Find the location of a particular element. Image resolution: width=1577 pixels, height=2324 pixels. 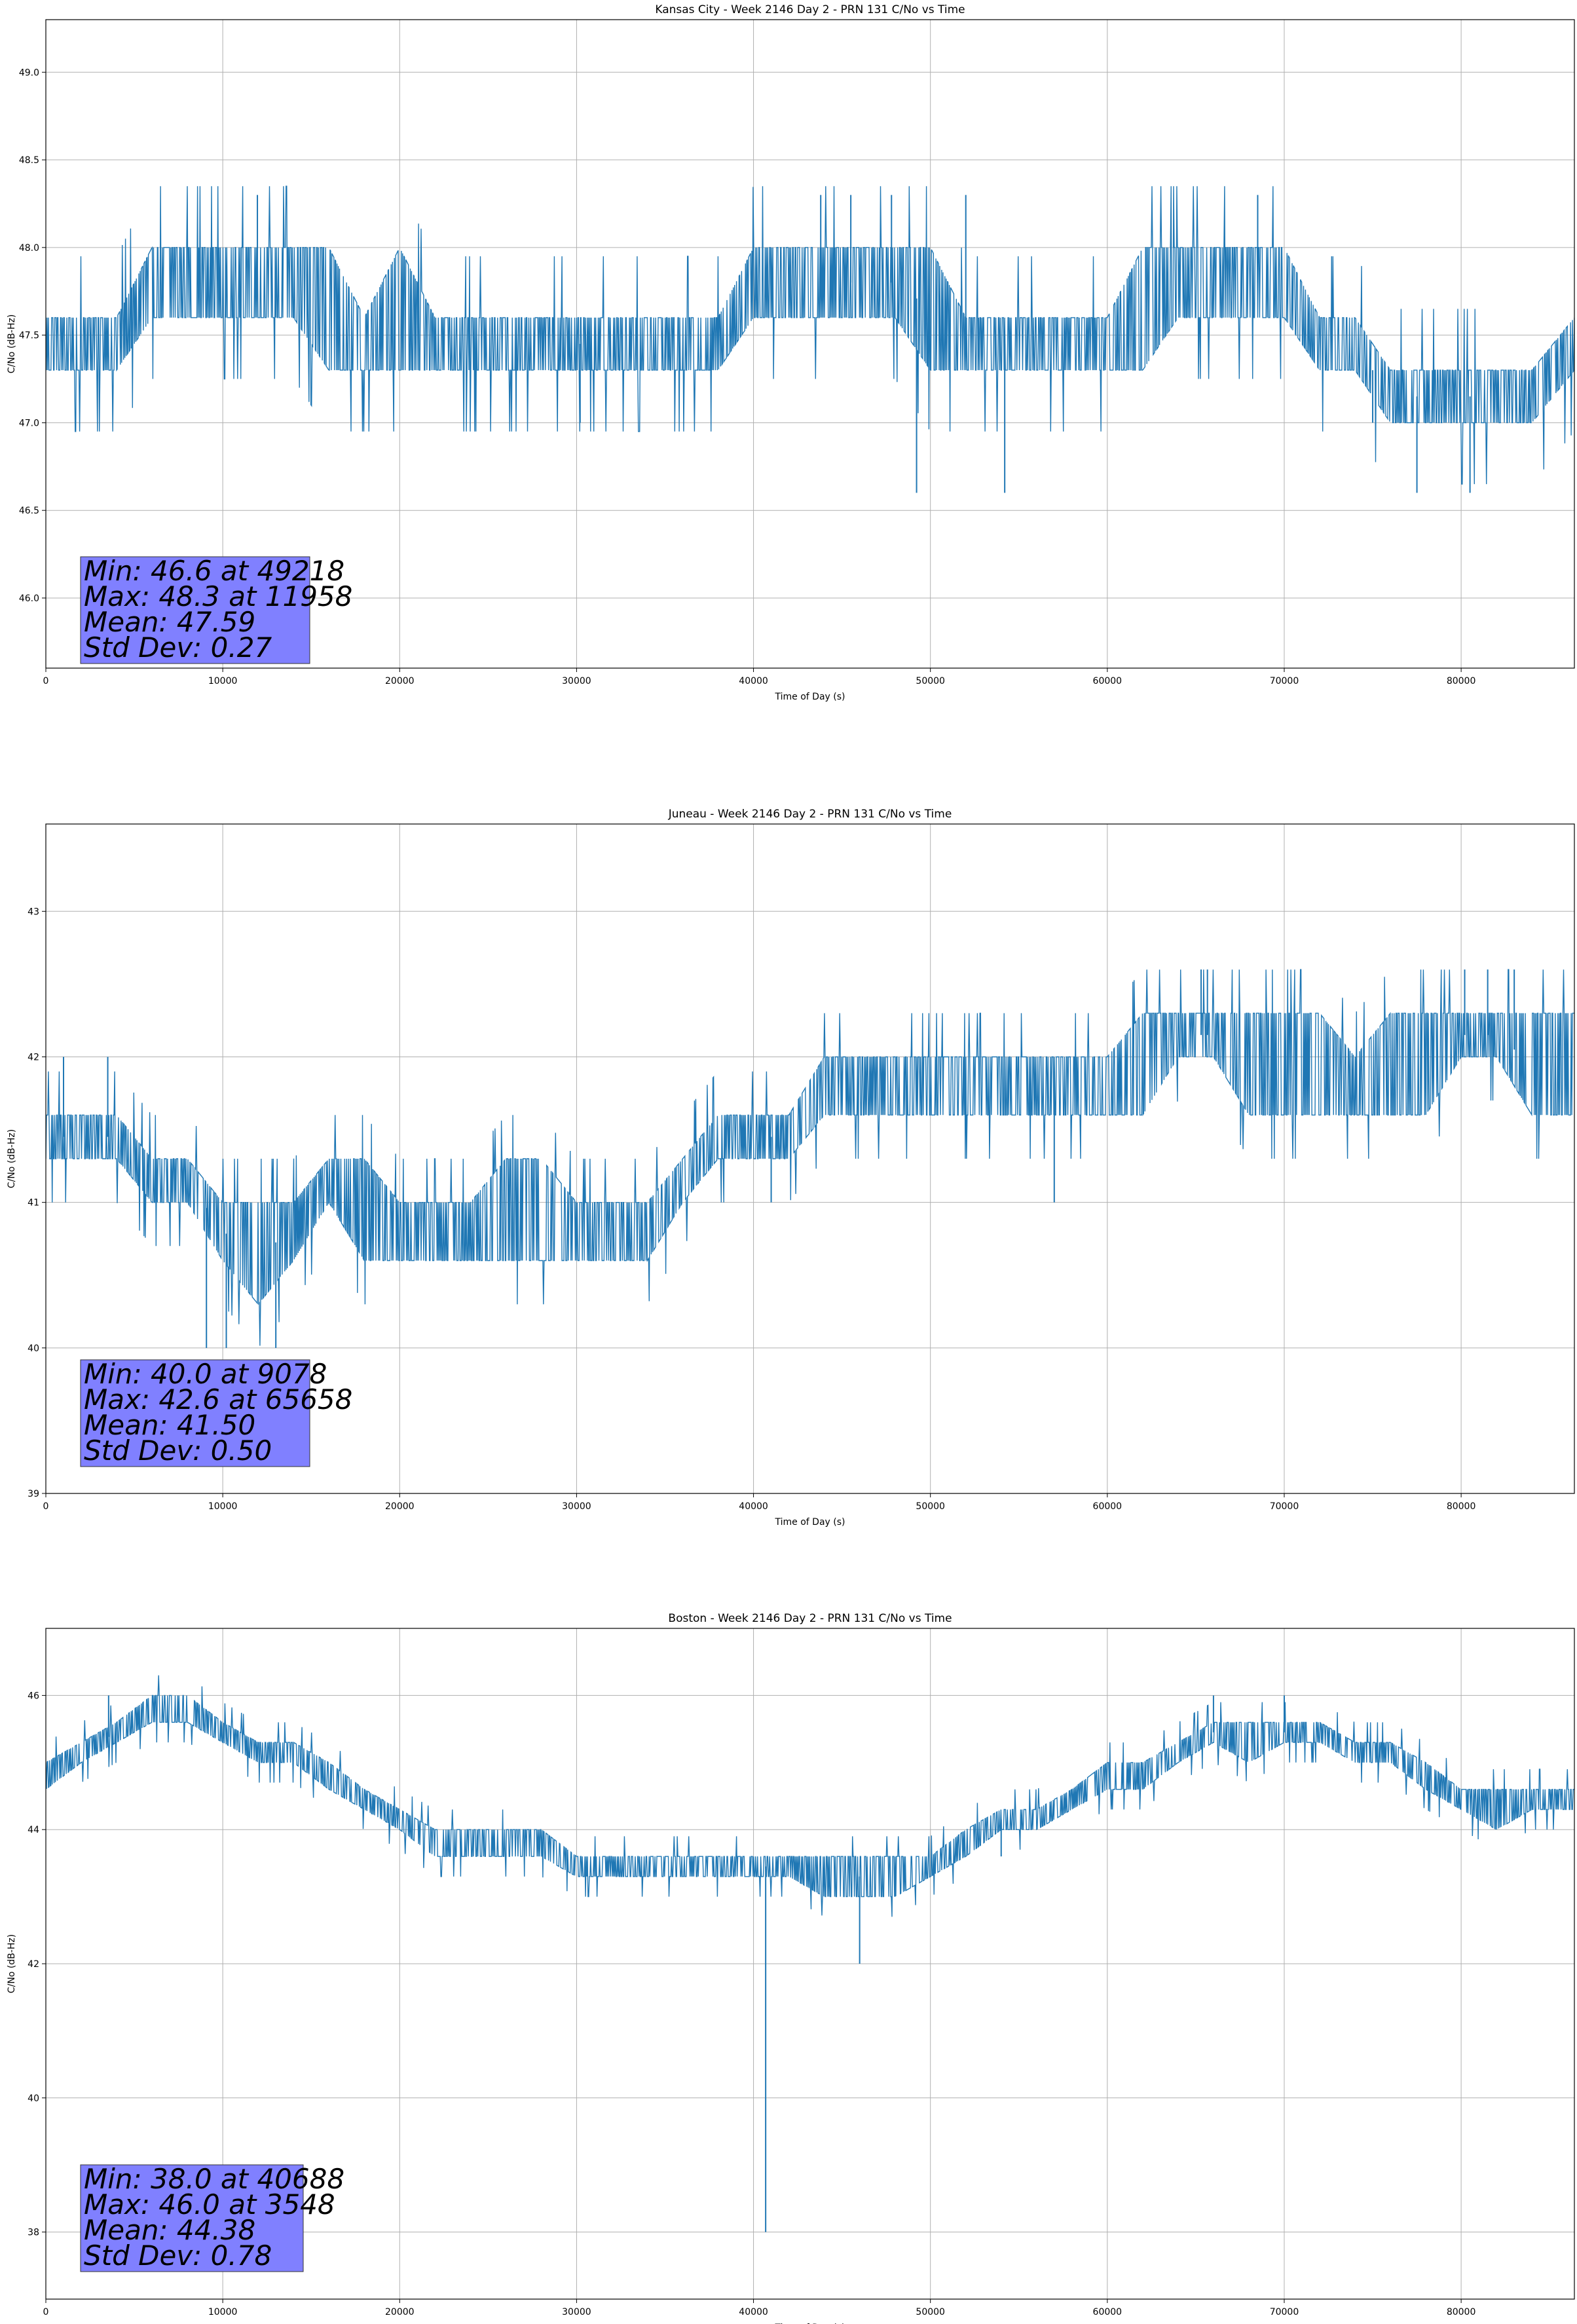

y-tick-label: 47.0 is located at coordinates (29, 423).